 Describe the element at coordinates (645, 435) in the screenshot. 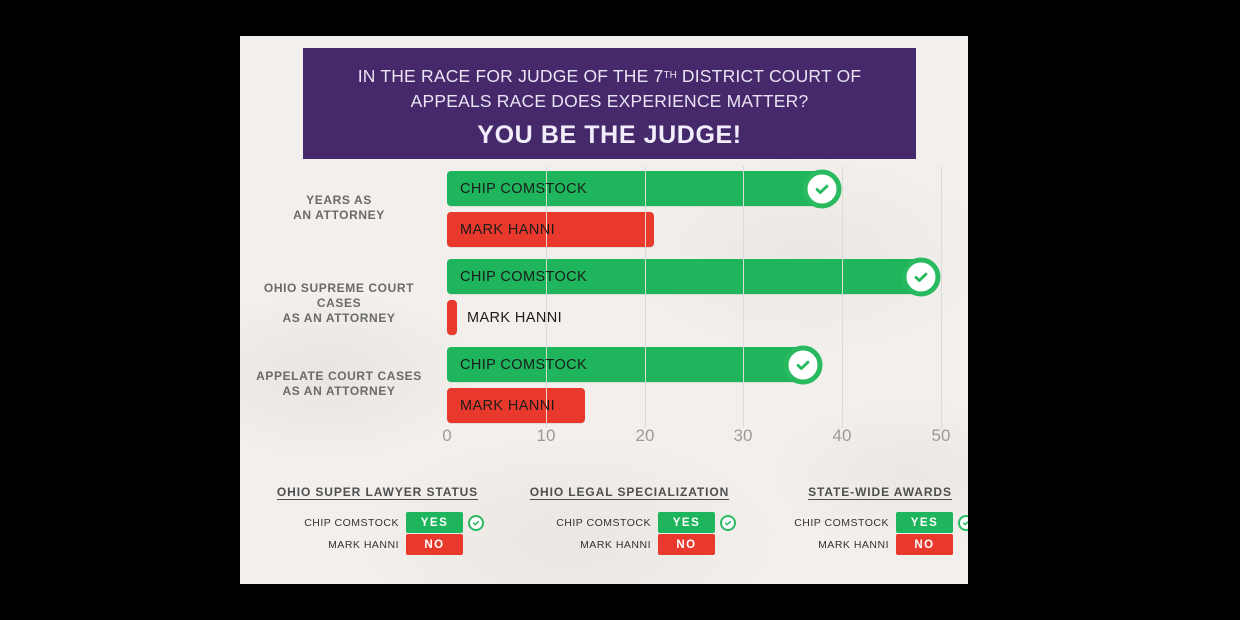

I see `x-axis-tick-label: 20` at that location.